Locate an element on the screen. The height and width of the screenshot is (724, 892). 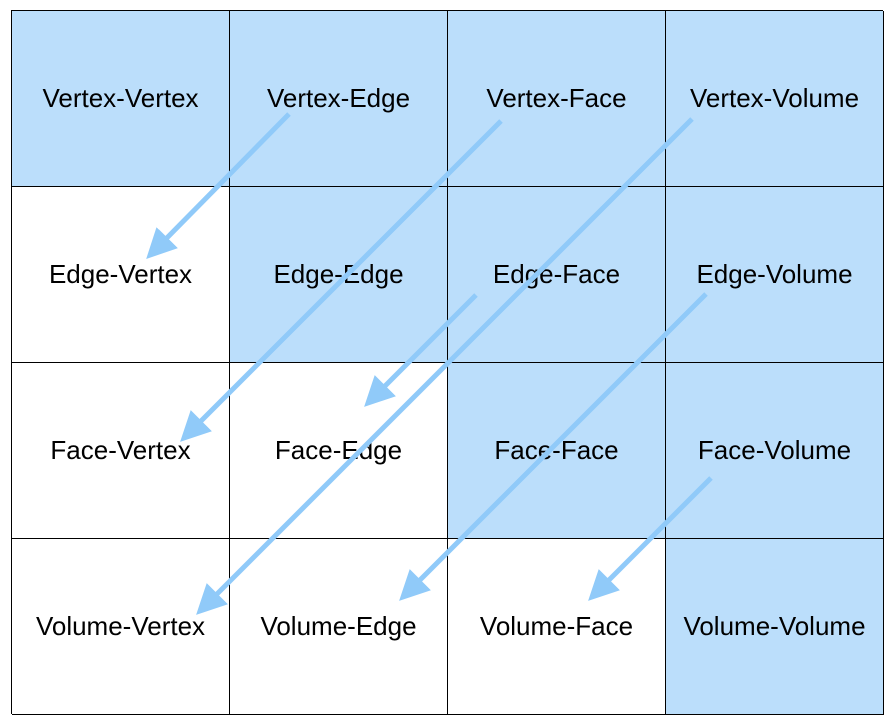
cell-vertex-vertex: Vertex-Vertex is located at coordinates (121, 99).